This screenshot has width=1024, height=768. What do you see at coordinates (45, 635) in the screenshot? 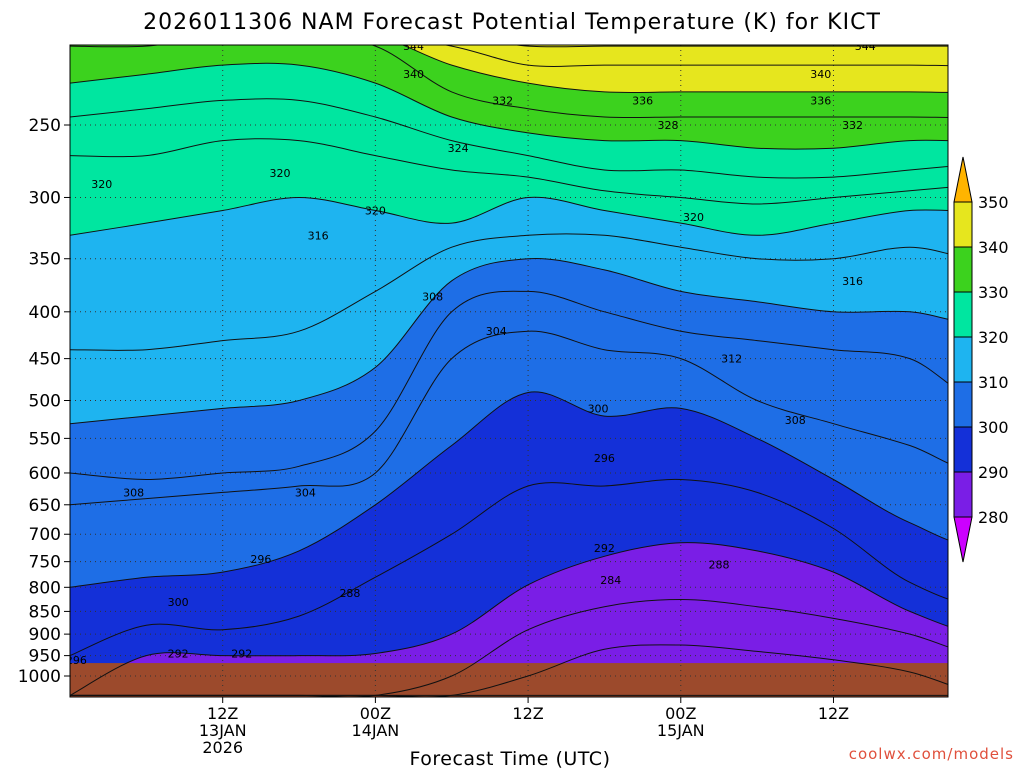
I see `y-tick-label-900: 900` at bounding box center [45, 635].